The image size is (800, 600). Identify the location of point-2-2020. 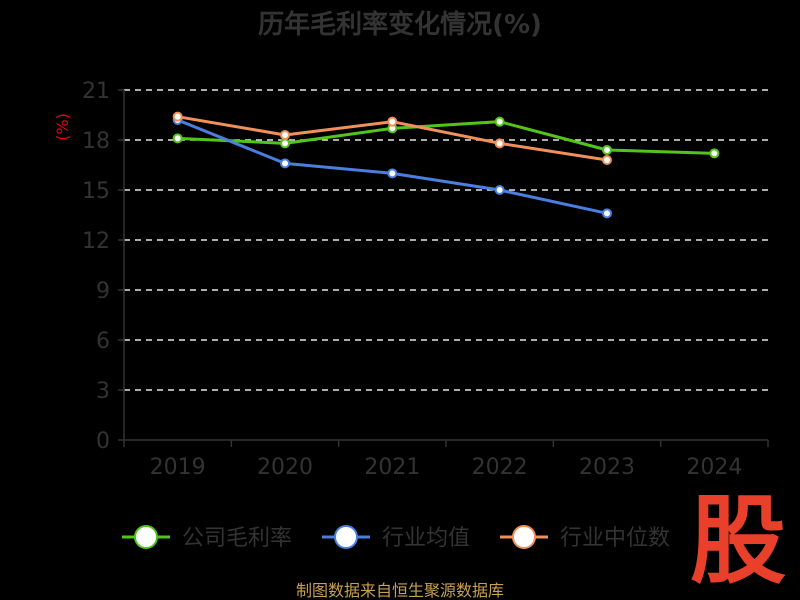
(285, 135).